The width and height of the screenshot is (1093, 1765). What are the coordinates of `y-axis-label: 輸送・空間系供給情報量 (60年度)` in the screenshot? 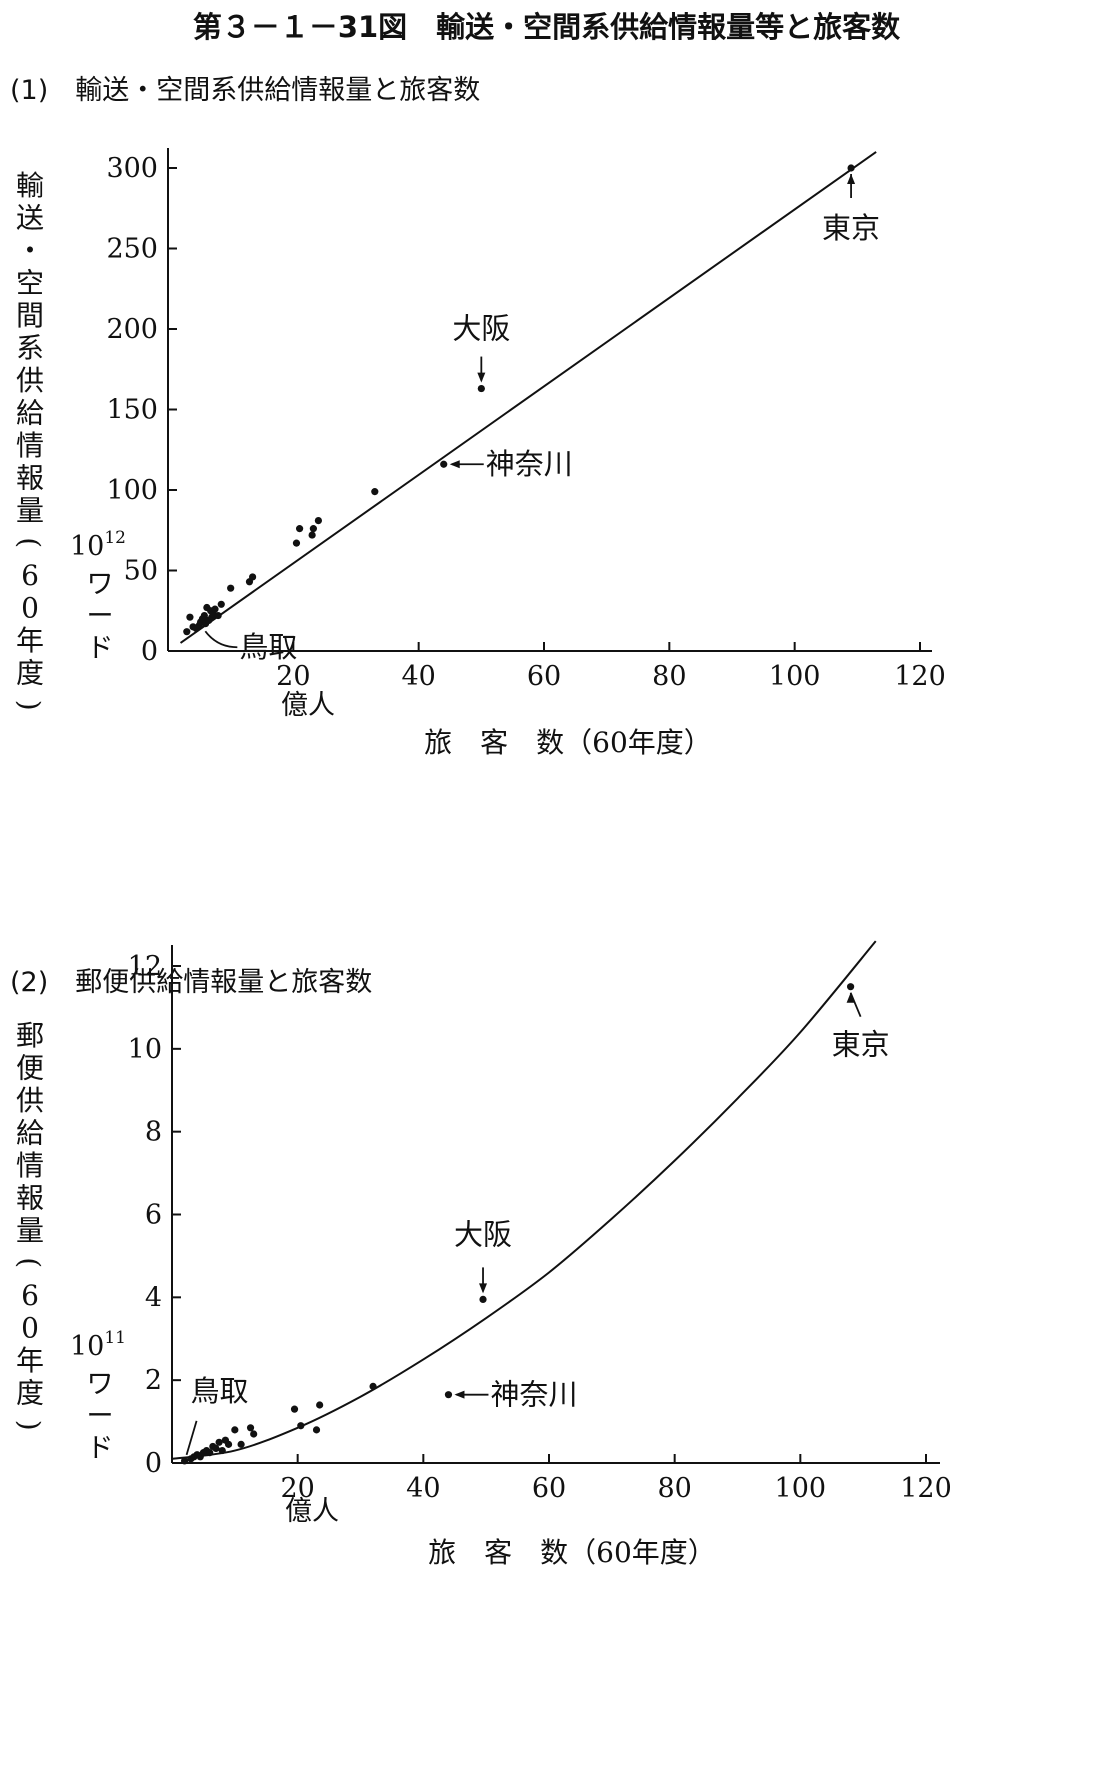 It's located at (29, 440).